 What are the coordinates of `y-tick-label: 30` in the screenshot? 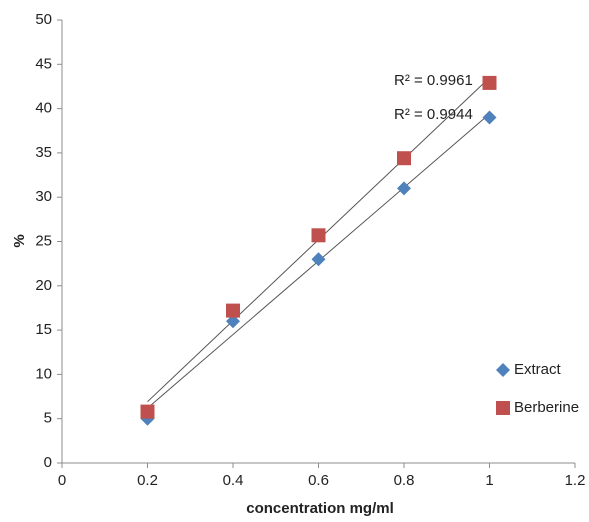 It's located at (43, 196).